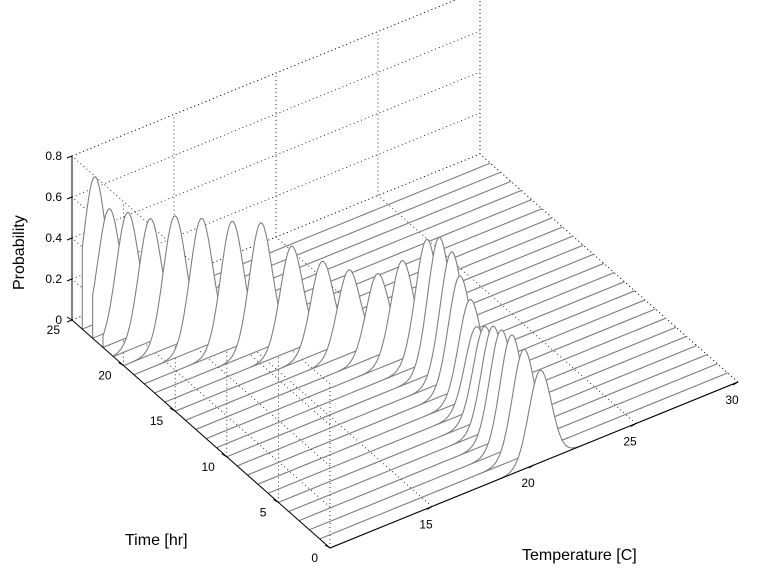 Image resolution: width=762 pixels, height=570 pixels. What do you see at coordinates (426, 525) in the screenshot?
I see `x-tick-label: 15` at bounding box center [426, 525].